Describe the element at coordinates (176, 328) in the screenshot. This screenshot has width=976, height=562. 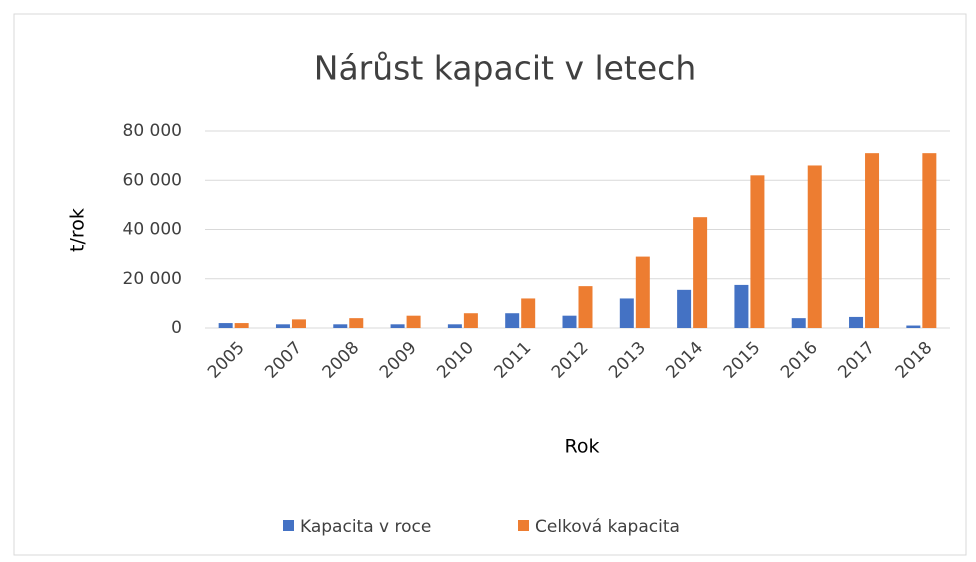
I see `y-tick-label: 0` at that location.